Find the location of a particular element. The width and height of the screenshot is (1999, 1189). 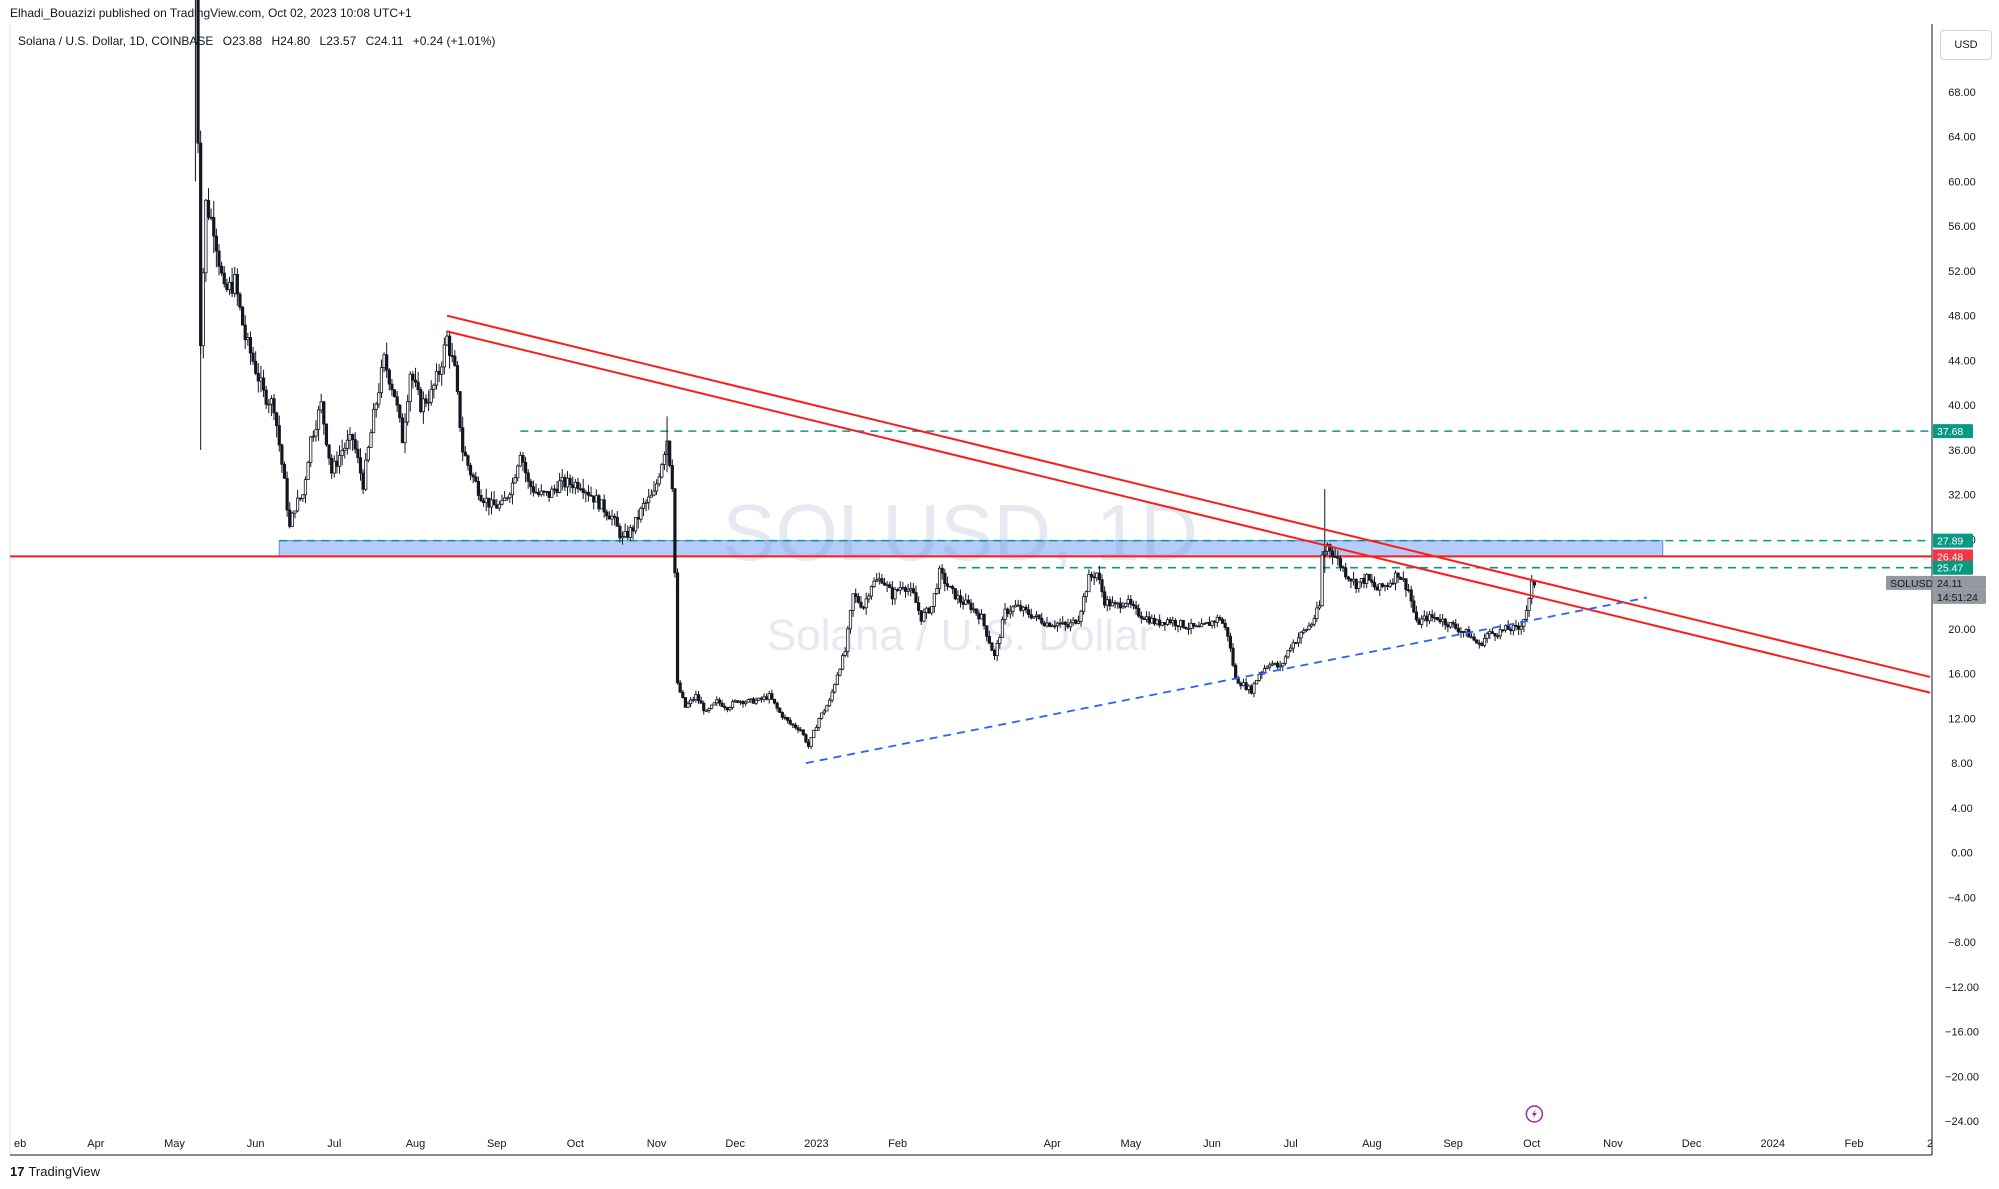

support-resistance-zone is located at coordinates (971, 548).